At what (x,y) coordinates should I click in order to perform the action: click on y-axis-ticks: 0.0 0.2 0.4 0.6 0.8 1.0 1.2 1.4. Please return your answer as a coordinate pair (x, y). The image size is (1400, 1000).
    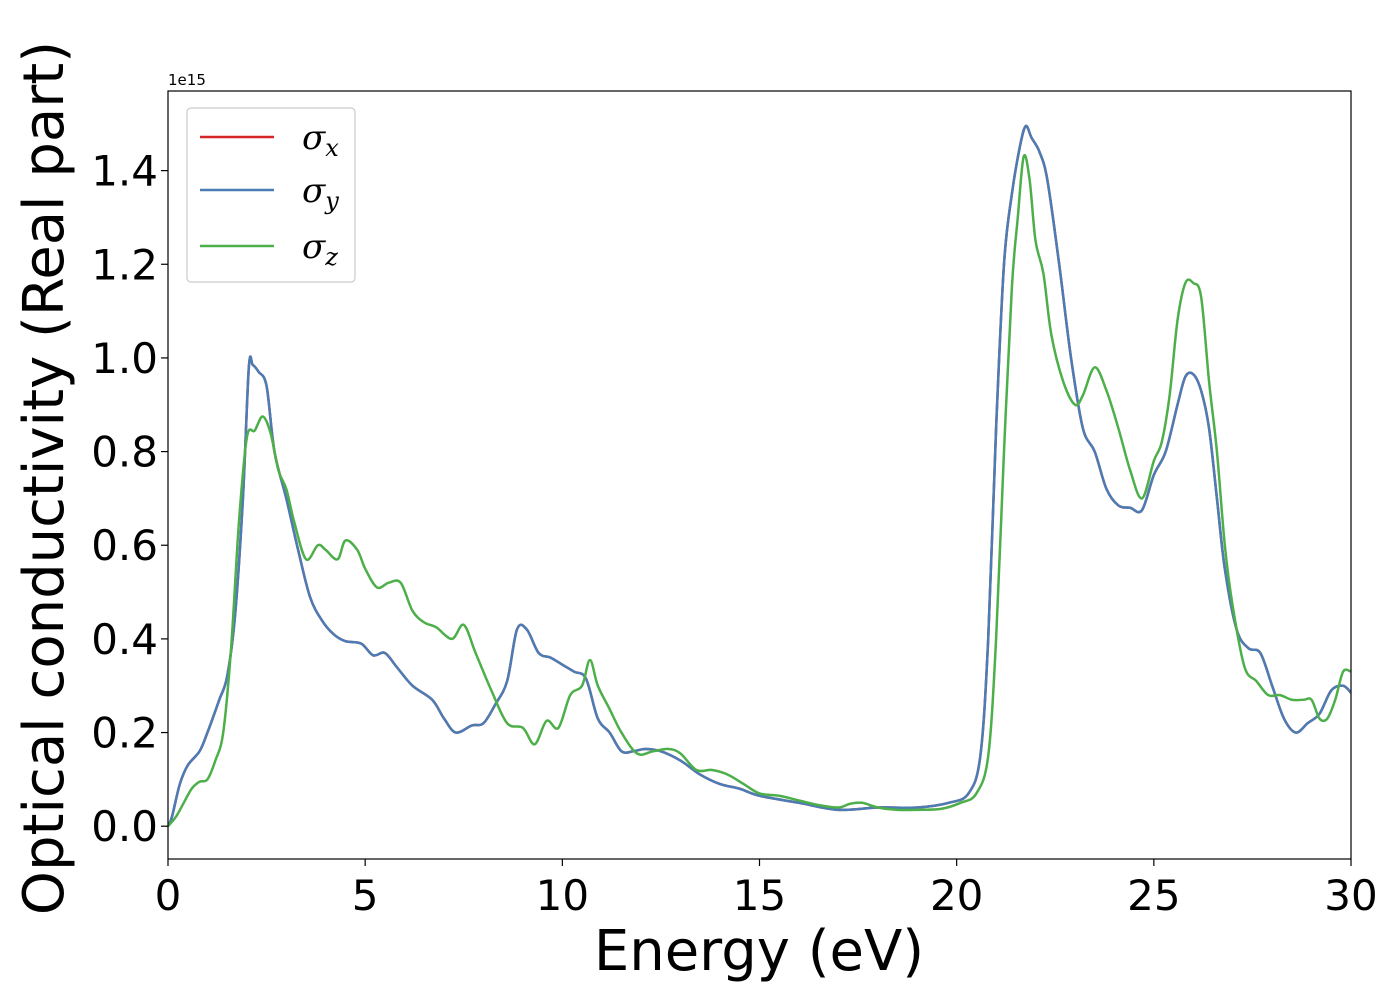
    Looking at the image, I should click on (129, 499).